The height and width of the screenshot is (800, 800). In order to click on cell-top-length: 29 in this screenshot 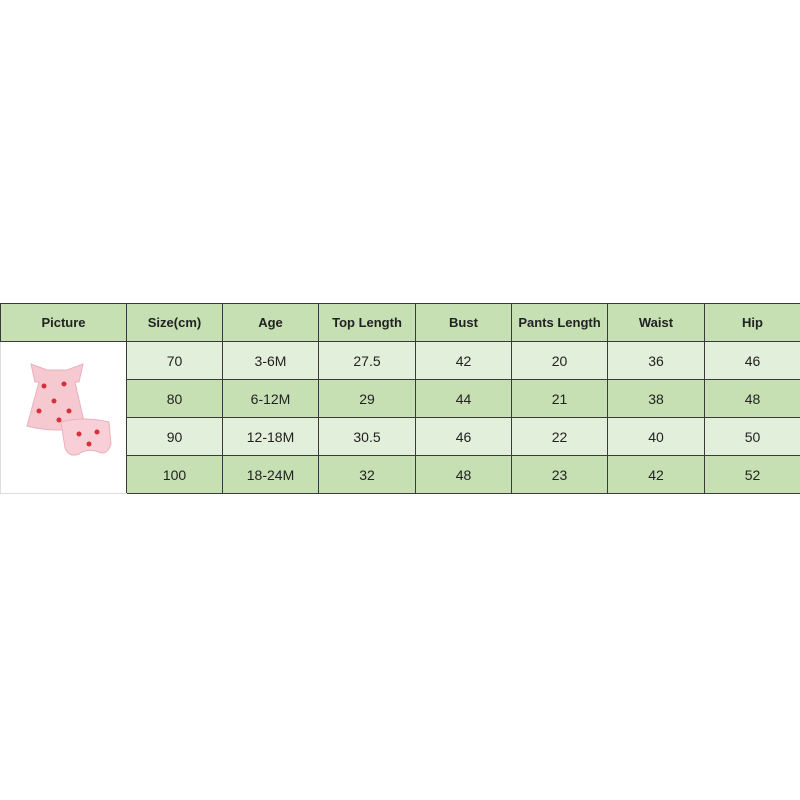, I will do `click(367, 398)`.